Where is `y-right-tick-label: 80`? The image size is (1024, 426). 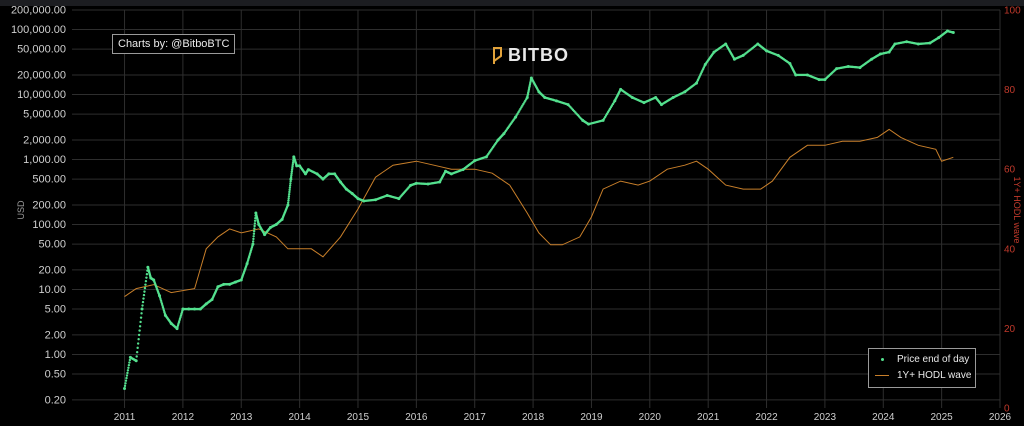
y-right-tick-label: 80 is located at coordinates (1010, 90).